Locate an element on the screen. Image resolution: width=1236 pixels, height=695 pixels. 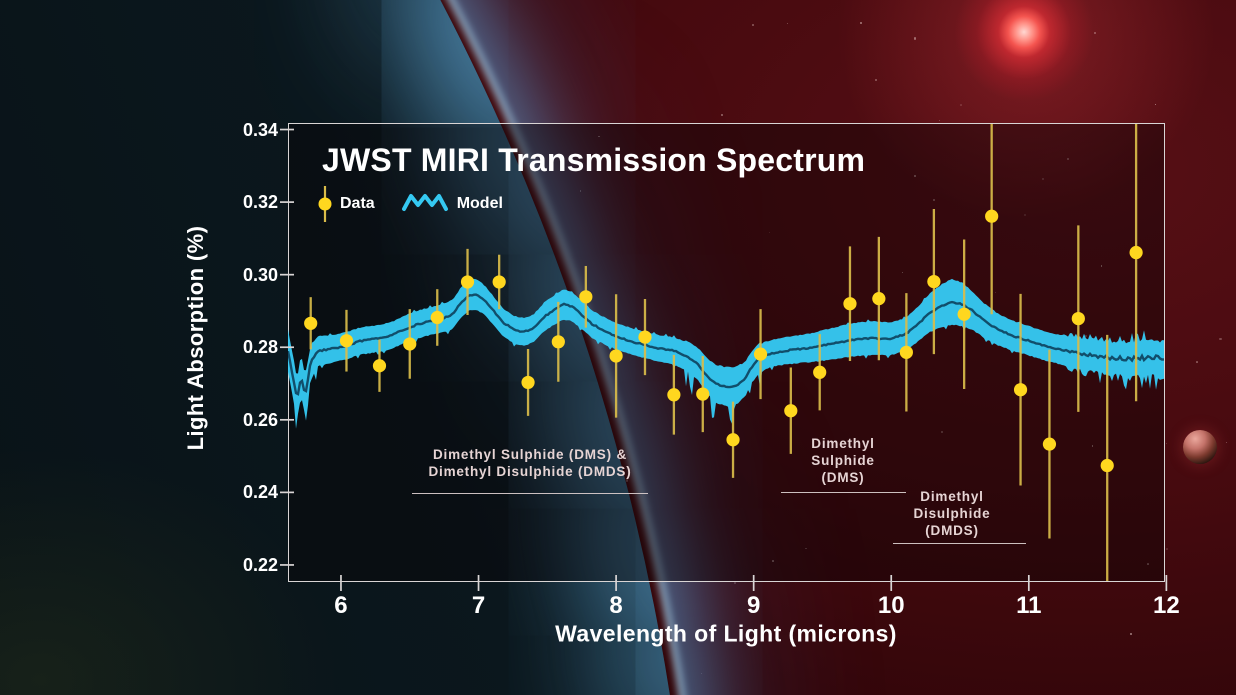
annotation-dms: Dimethyl Sulphide (DMS) is located at coordinates (842, 461).